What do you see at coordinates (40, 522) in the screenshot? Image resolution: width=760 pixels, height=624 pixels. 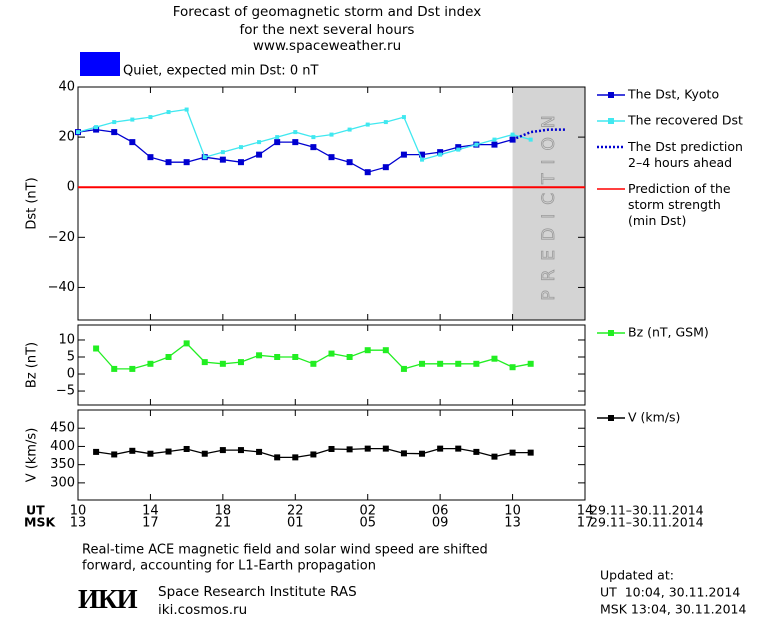 I see `x-row-label: MSK` at bounding box center [40, 522].